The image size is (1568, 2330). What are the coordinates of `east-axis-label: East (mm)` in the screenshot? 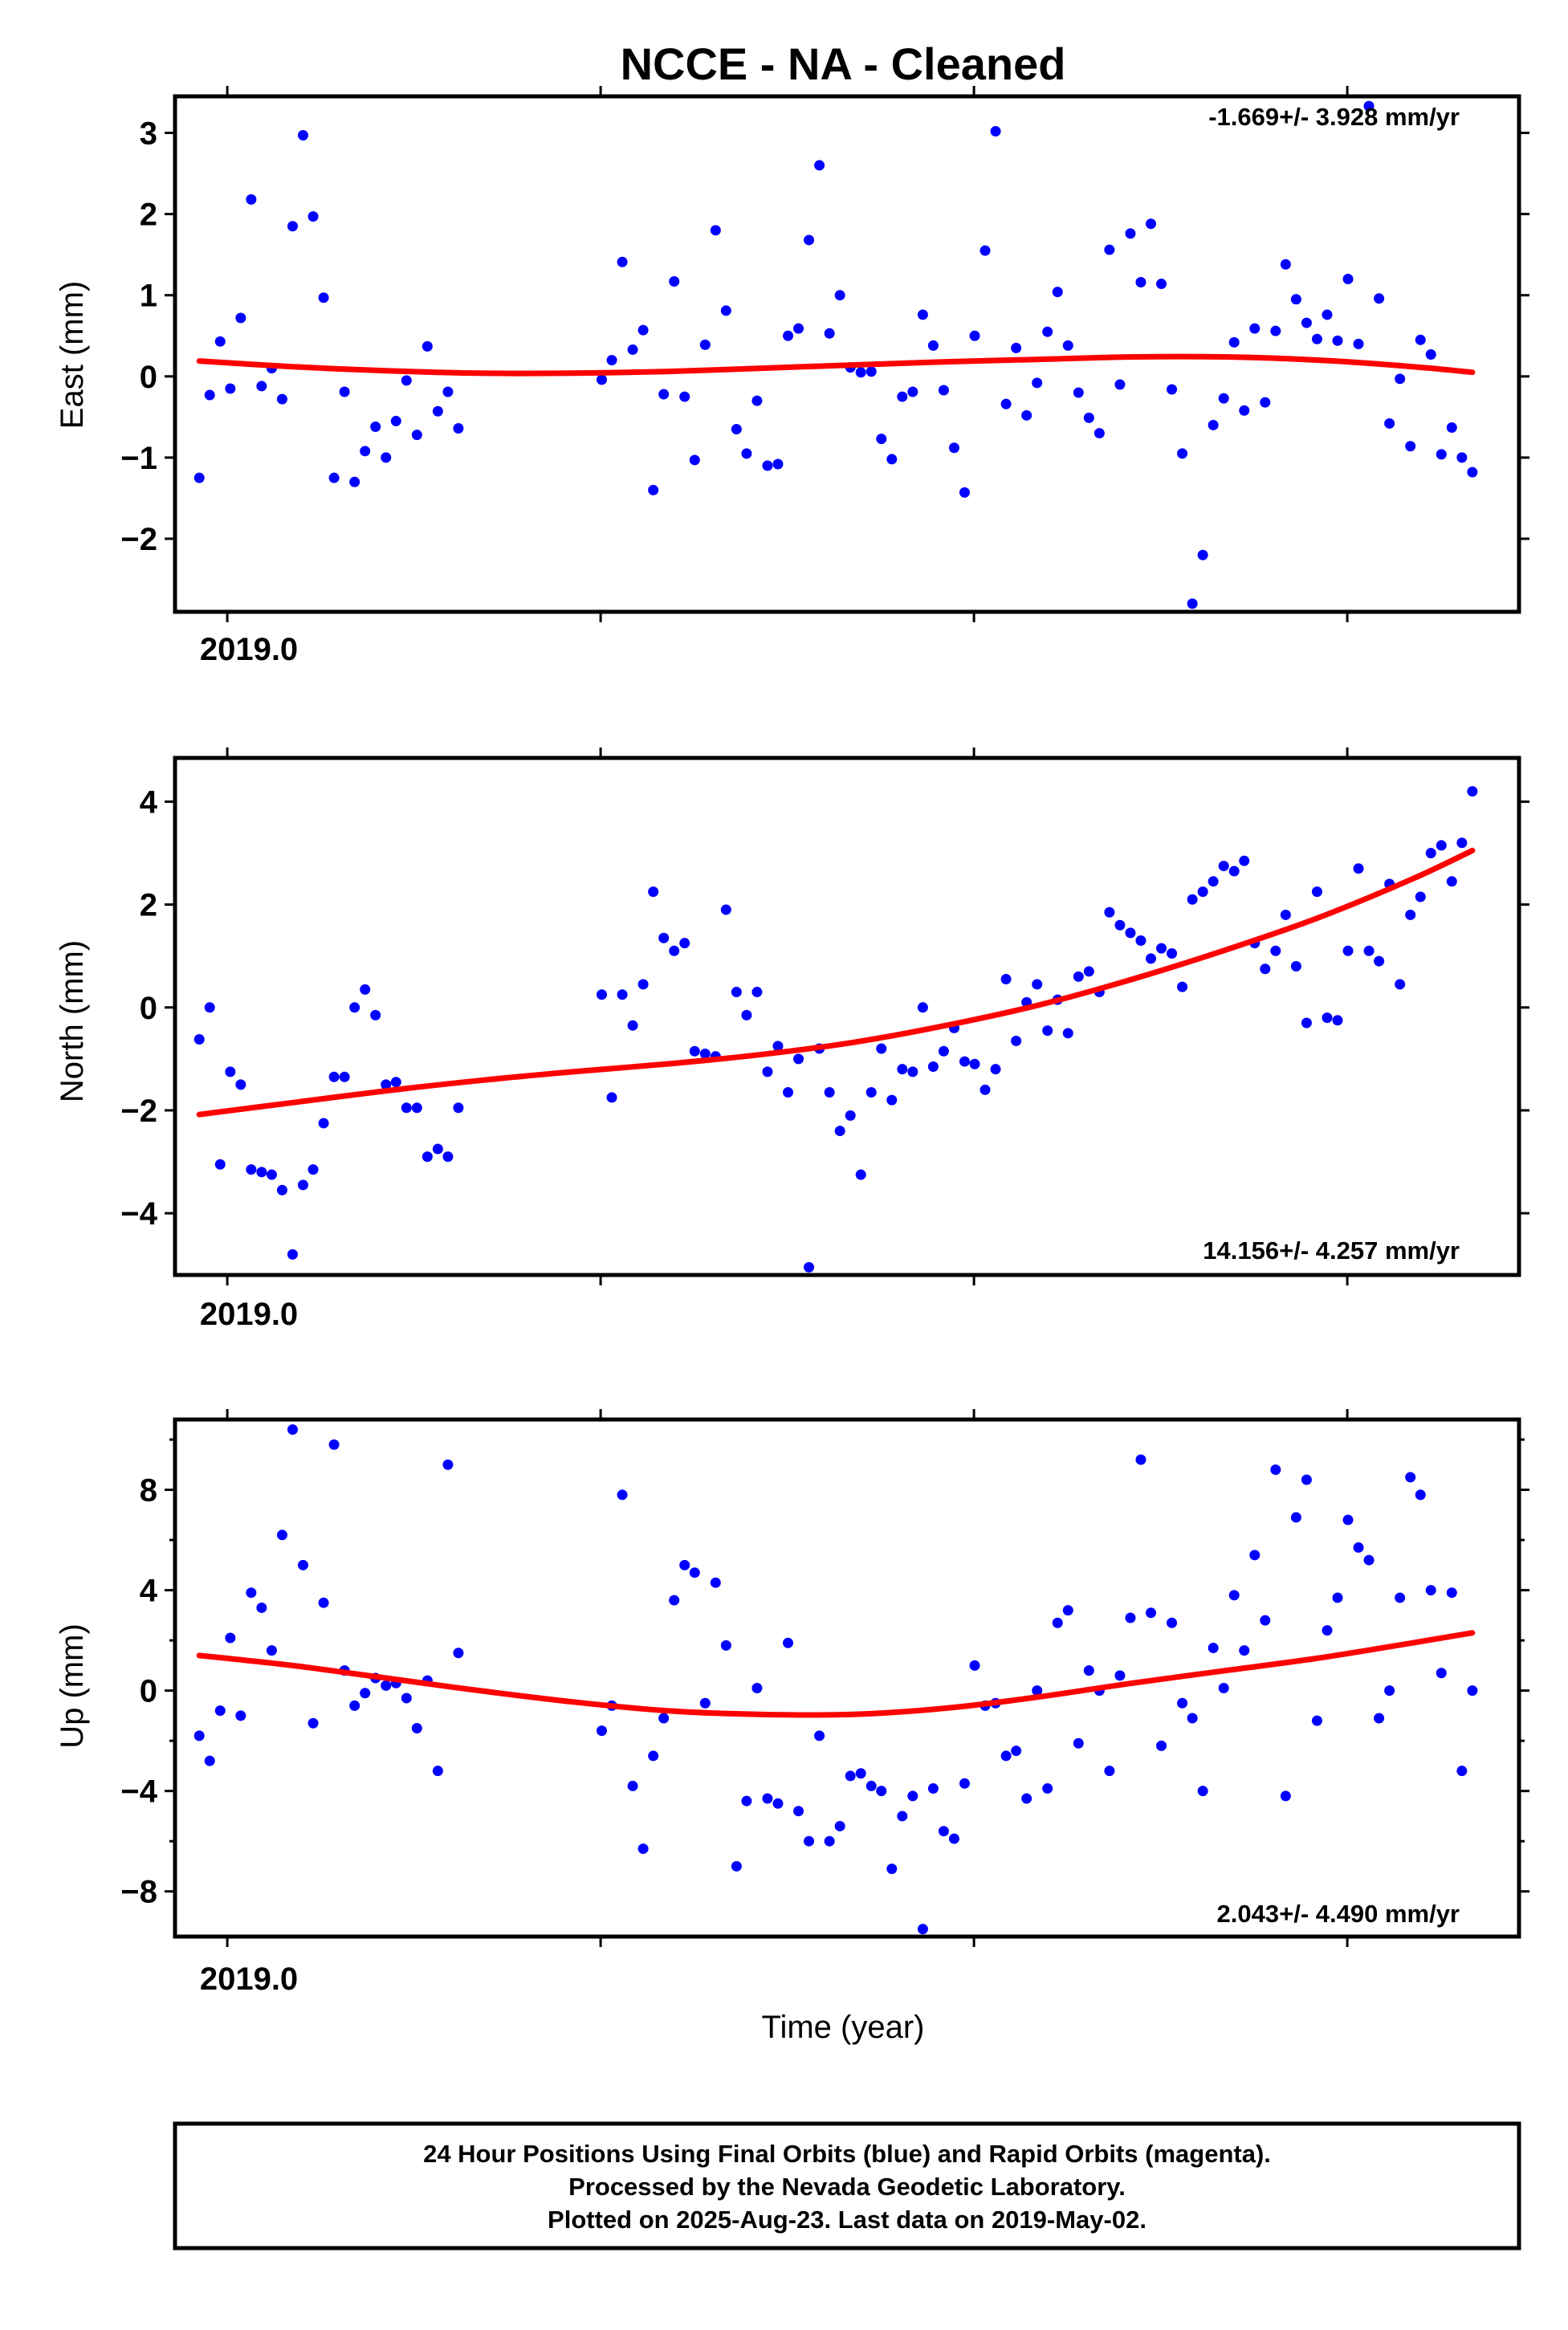 It's located at (72, 355).